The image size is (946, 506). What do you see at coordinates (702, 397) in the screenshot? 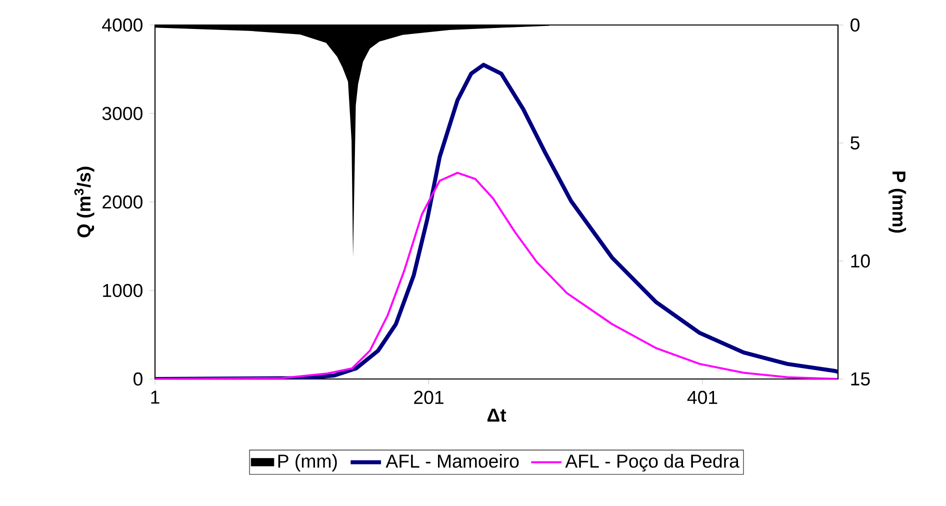
I see `x-tick-label: 401` at bounding box center [702, 397].